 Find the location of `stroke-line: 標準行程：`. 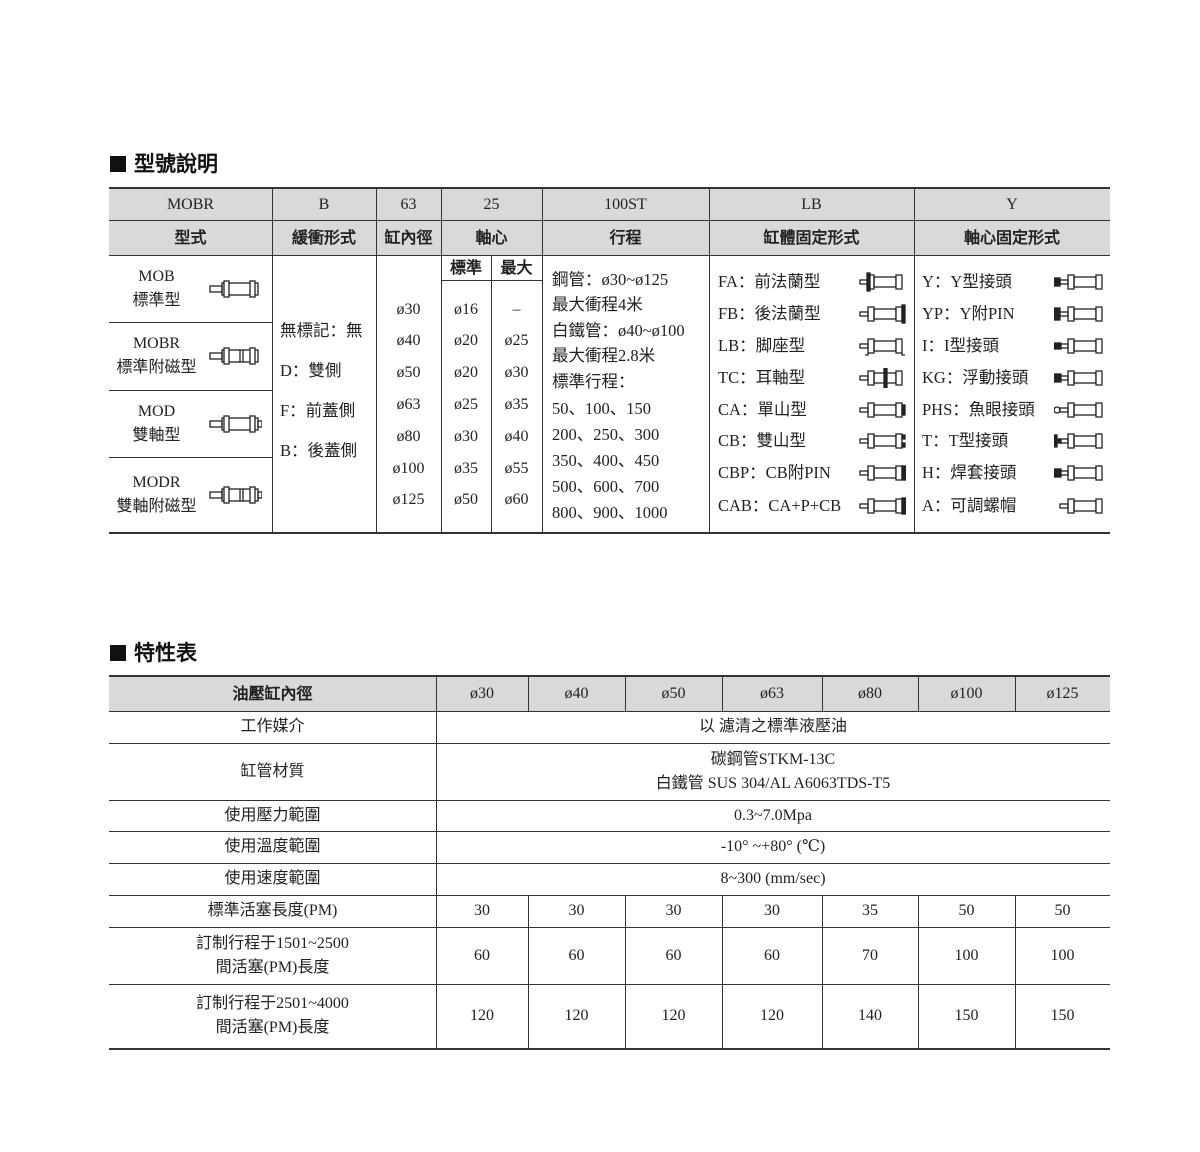

stroke-line: 標準行程： is located at coordinates (593, 381).